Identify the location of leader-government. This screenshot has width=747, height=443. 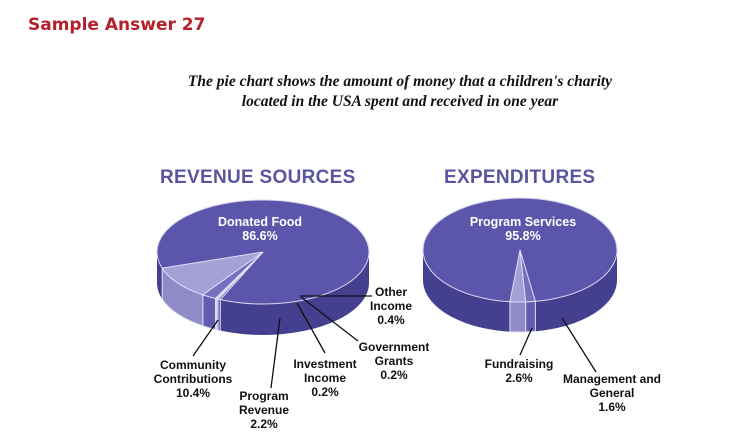
(329, 319).